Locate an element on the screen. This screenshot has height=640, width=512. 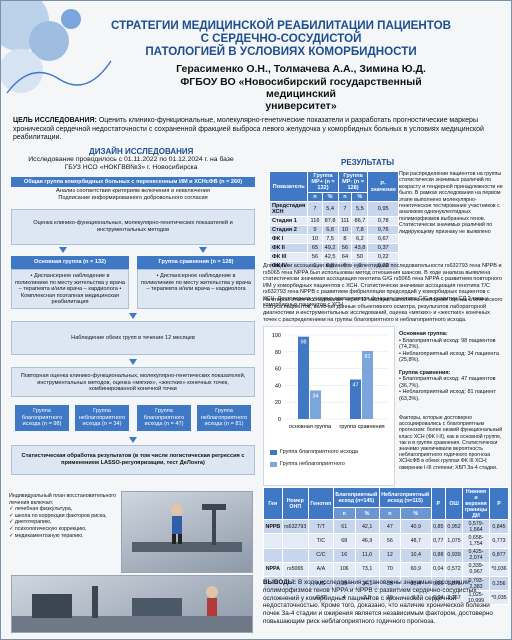
table-cell: 1,375 is located at coordinates (454, 583).